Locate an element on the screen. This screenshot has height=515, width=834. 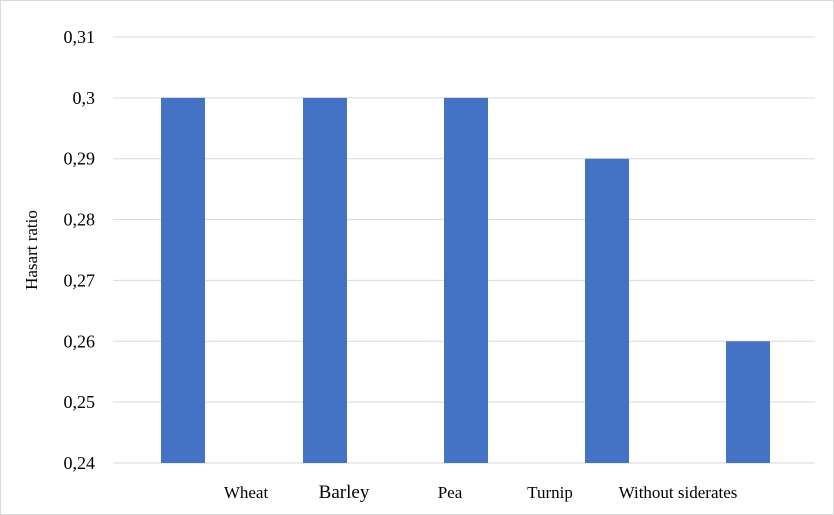
y-tick-label: 0,26 is located at coordinates (80, 341).